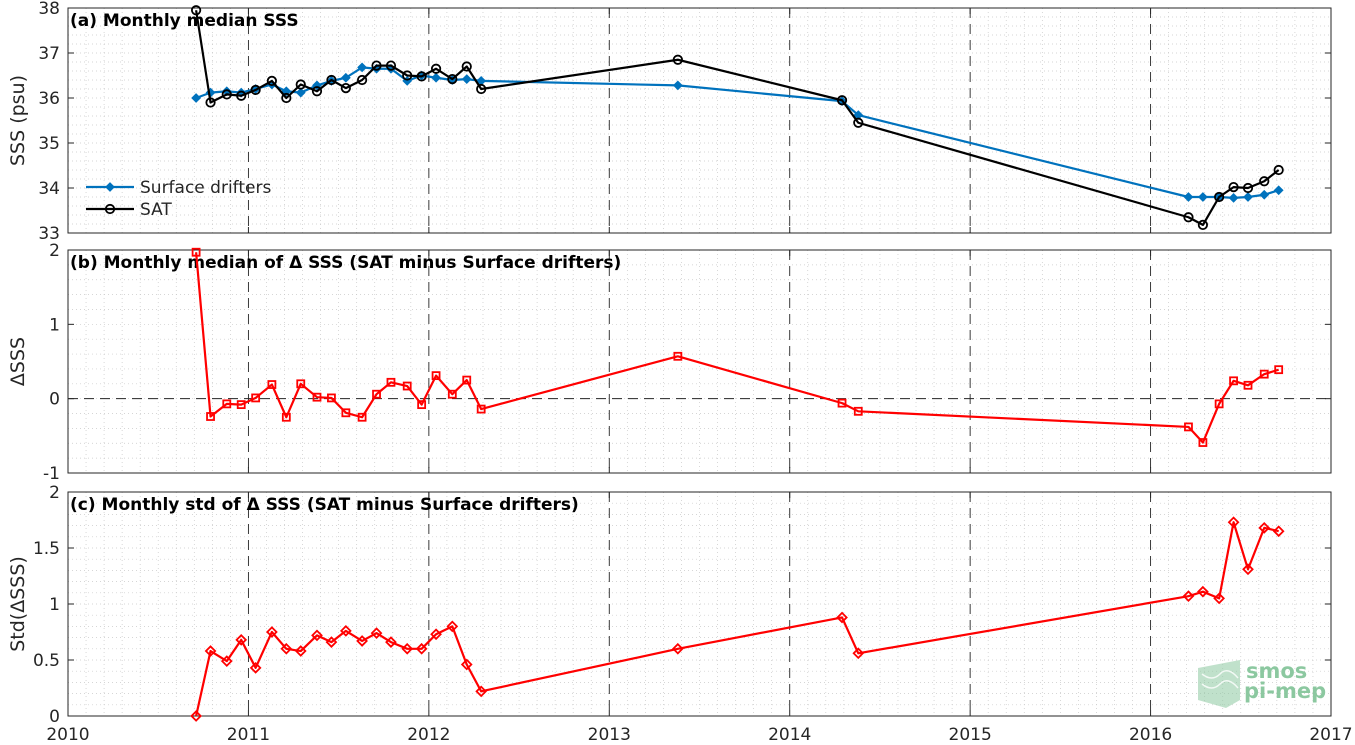 The height and width of the screenshot is (745, 1355). I want to click on legend-label: Surface drifters, so click(205, 188).